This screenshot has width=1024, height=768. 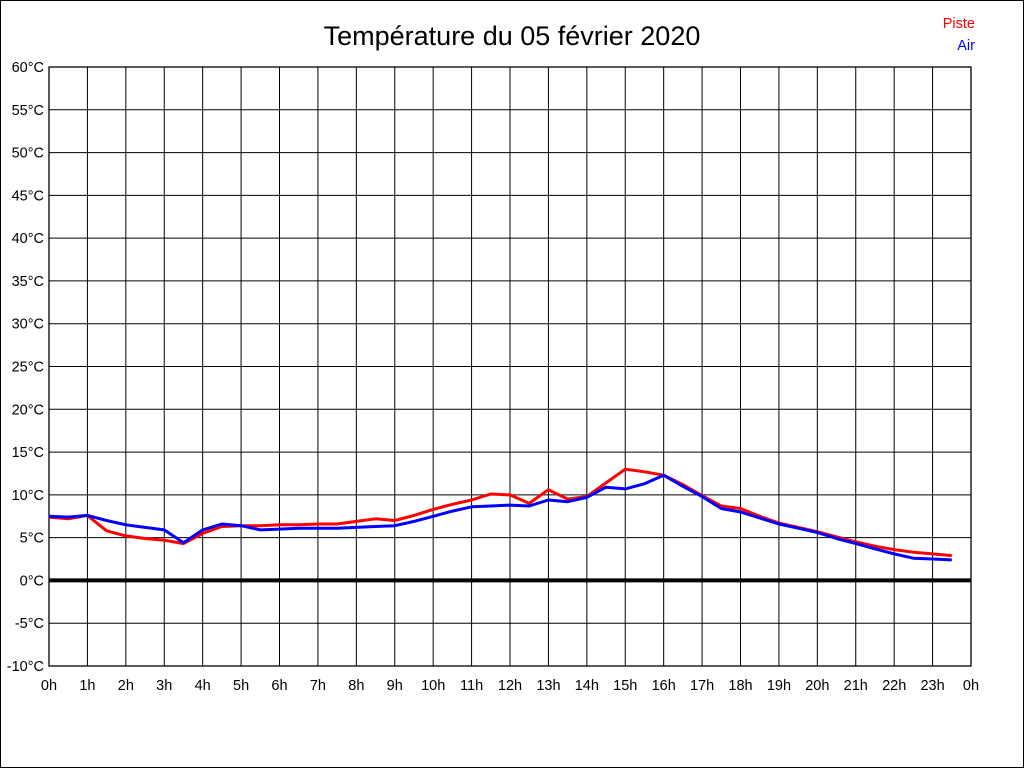 What do you see at coordinates (28, 325) in the screenshot?
I see `y-tick-label: 30°C` at bounding box center [28, 325].